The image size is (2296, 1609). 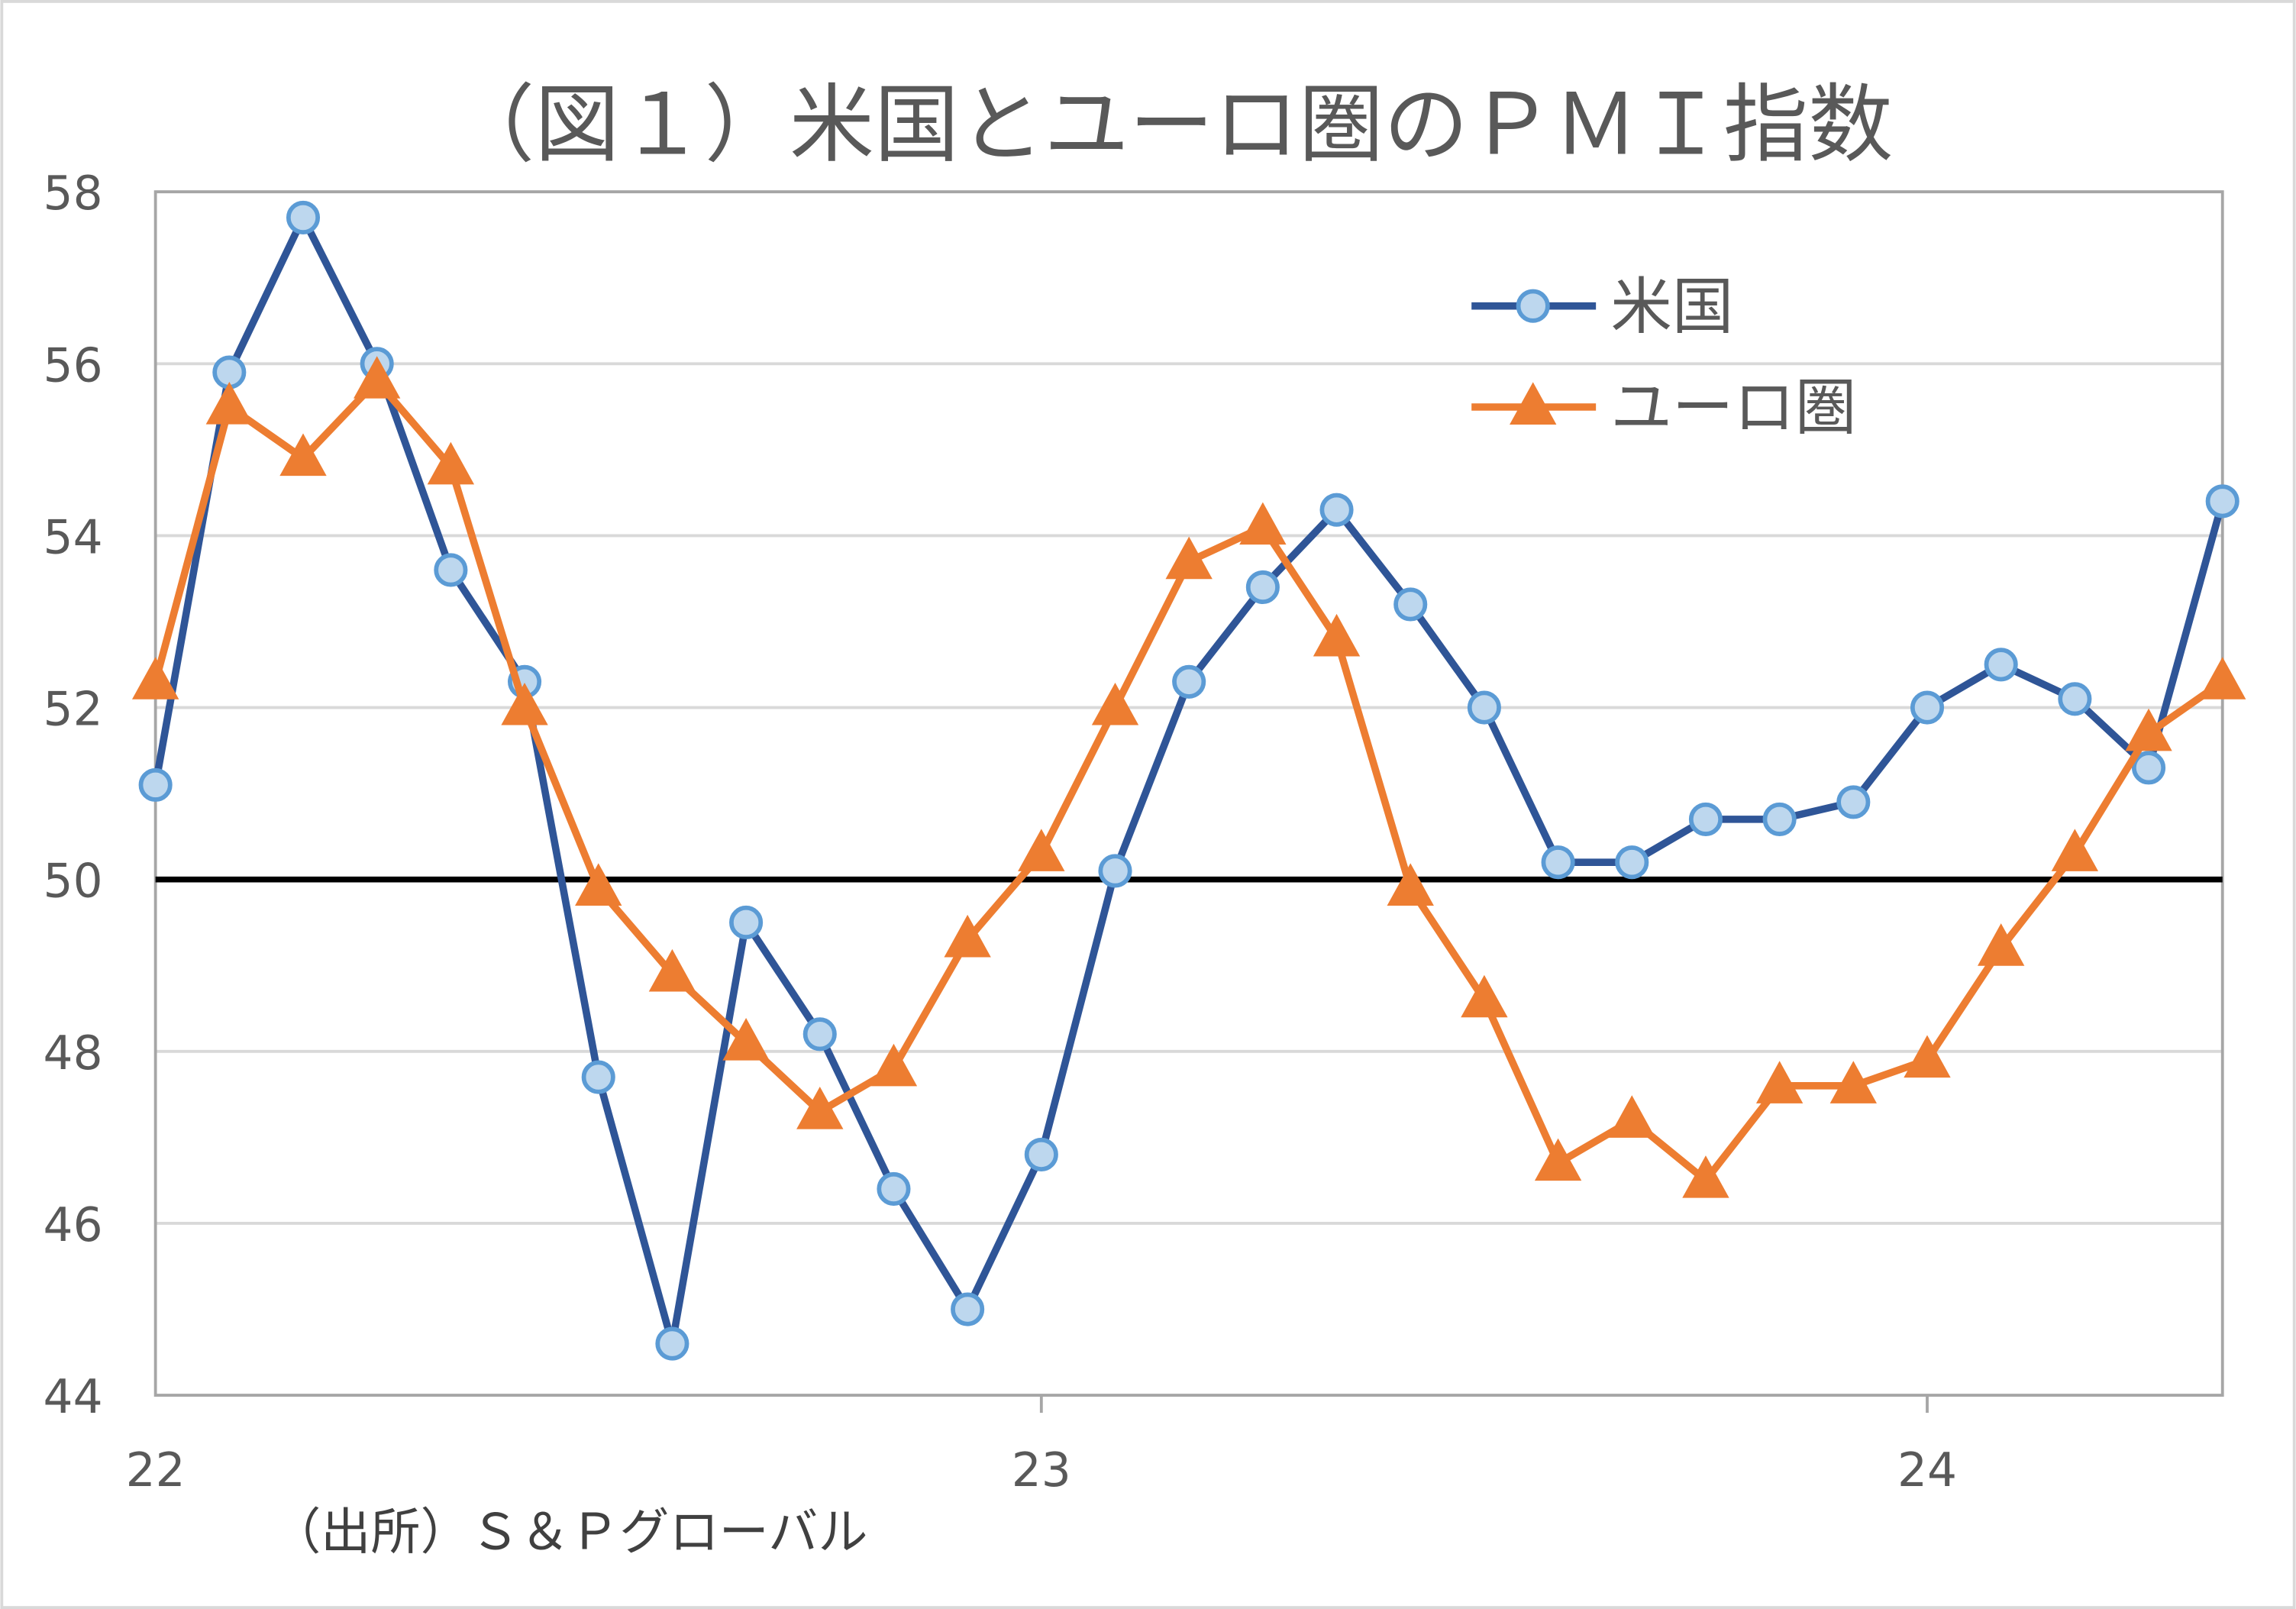 I want to click on y-tick-label: 50, so click(x=73, y=882).